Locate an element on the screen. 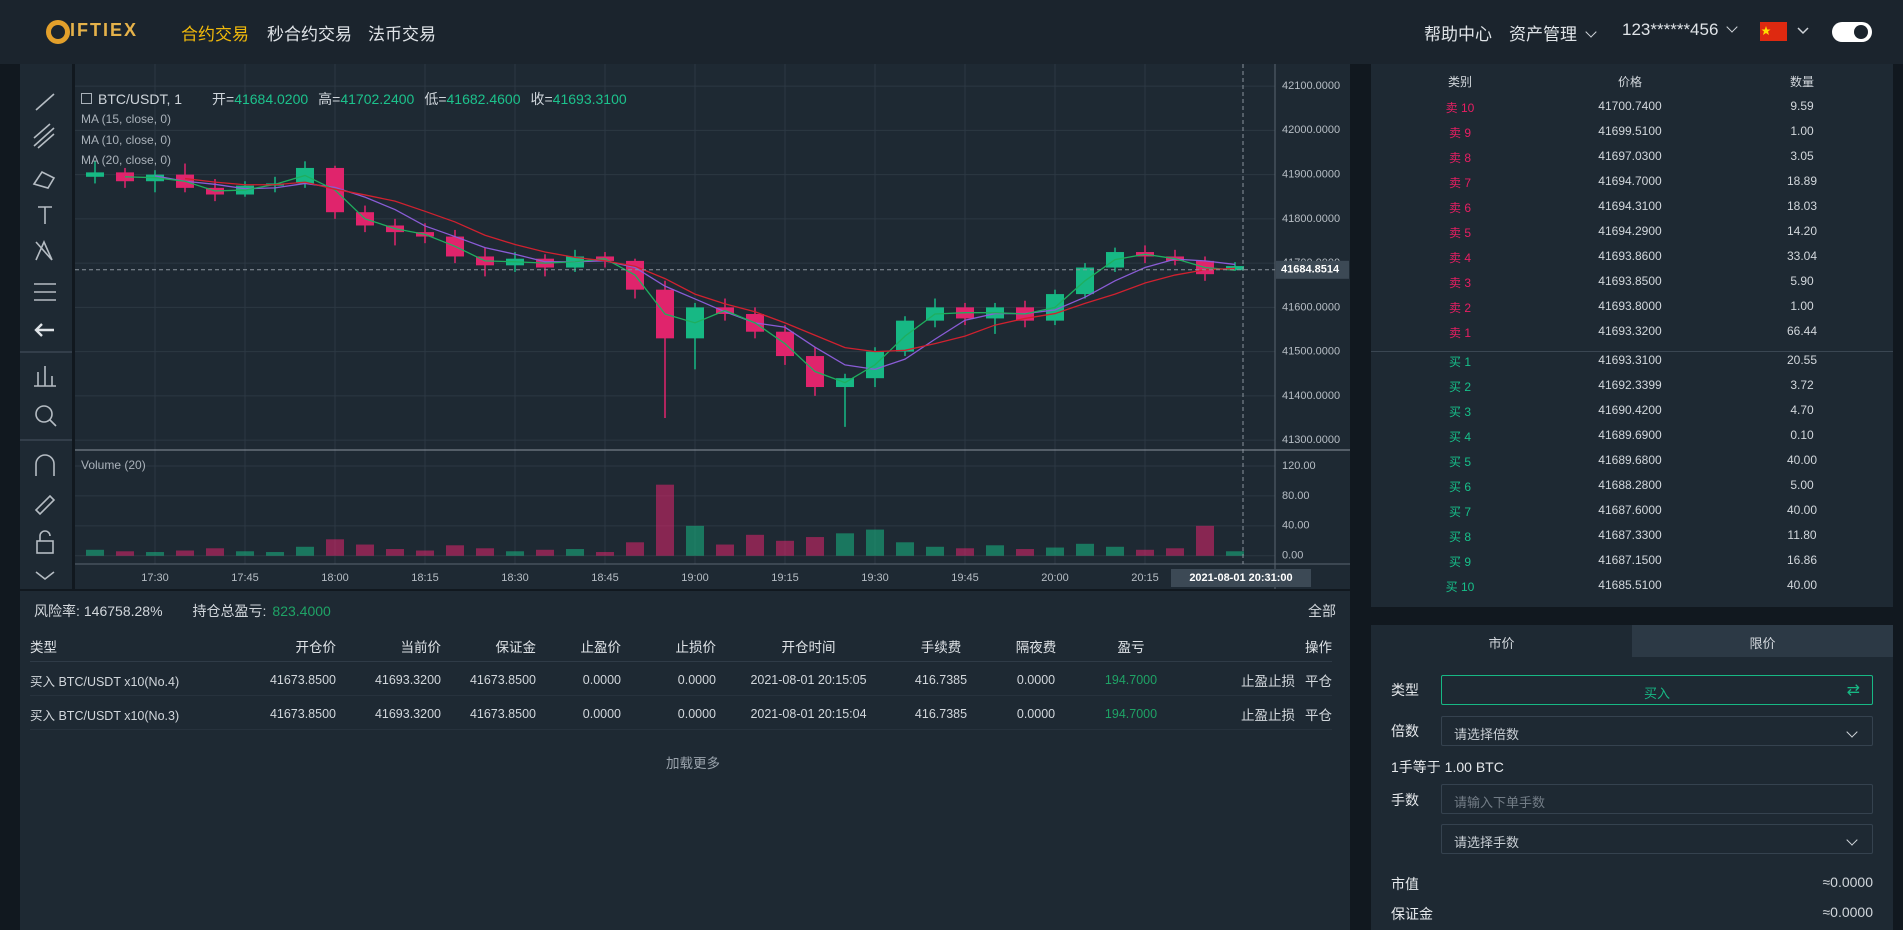 The image size is (1903, 930). y-tick-label: 41800.0000 is located at coordinates (1311, 219).